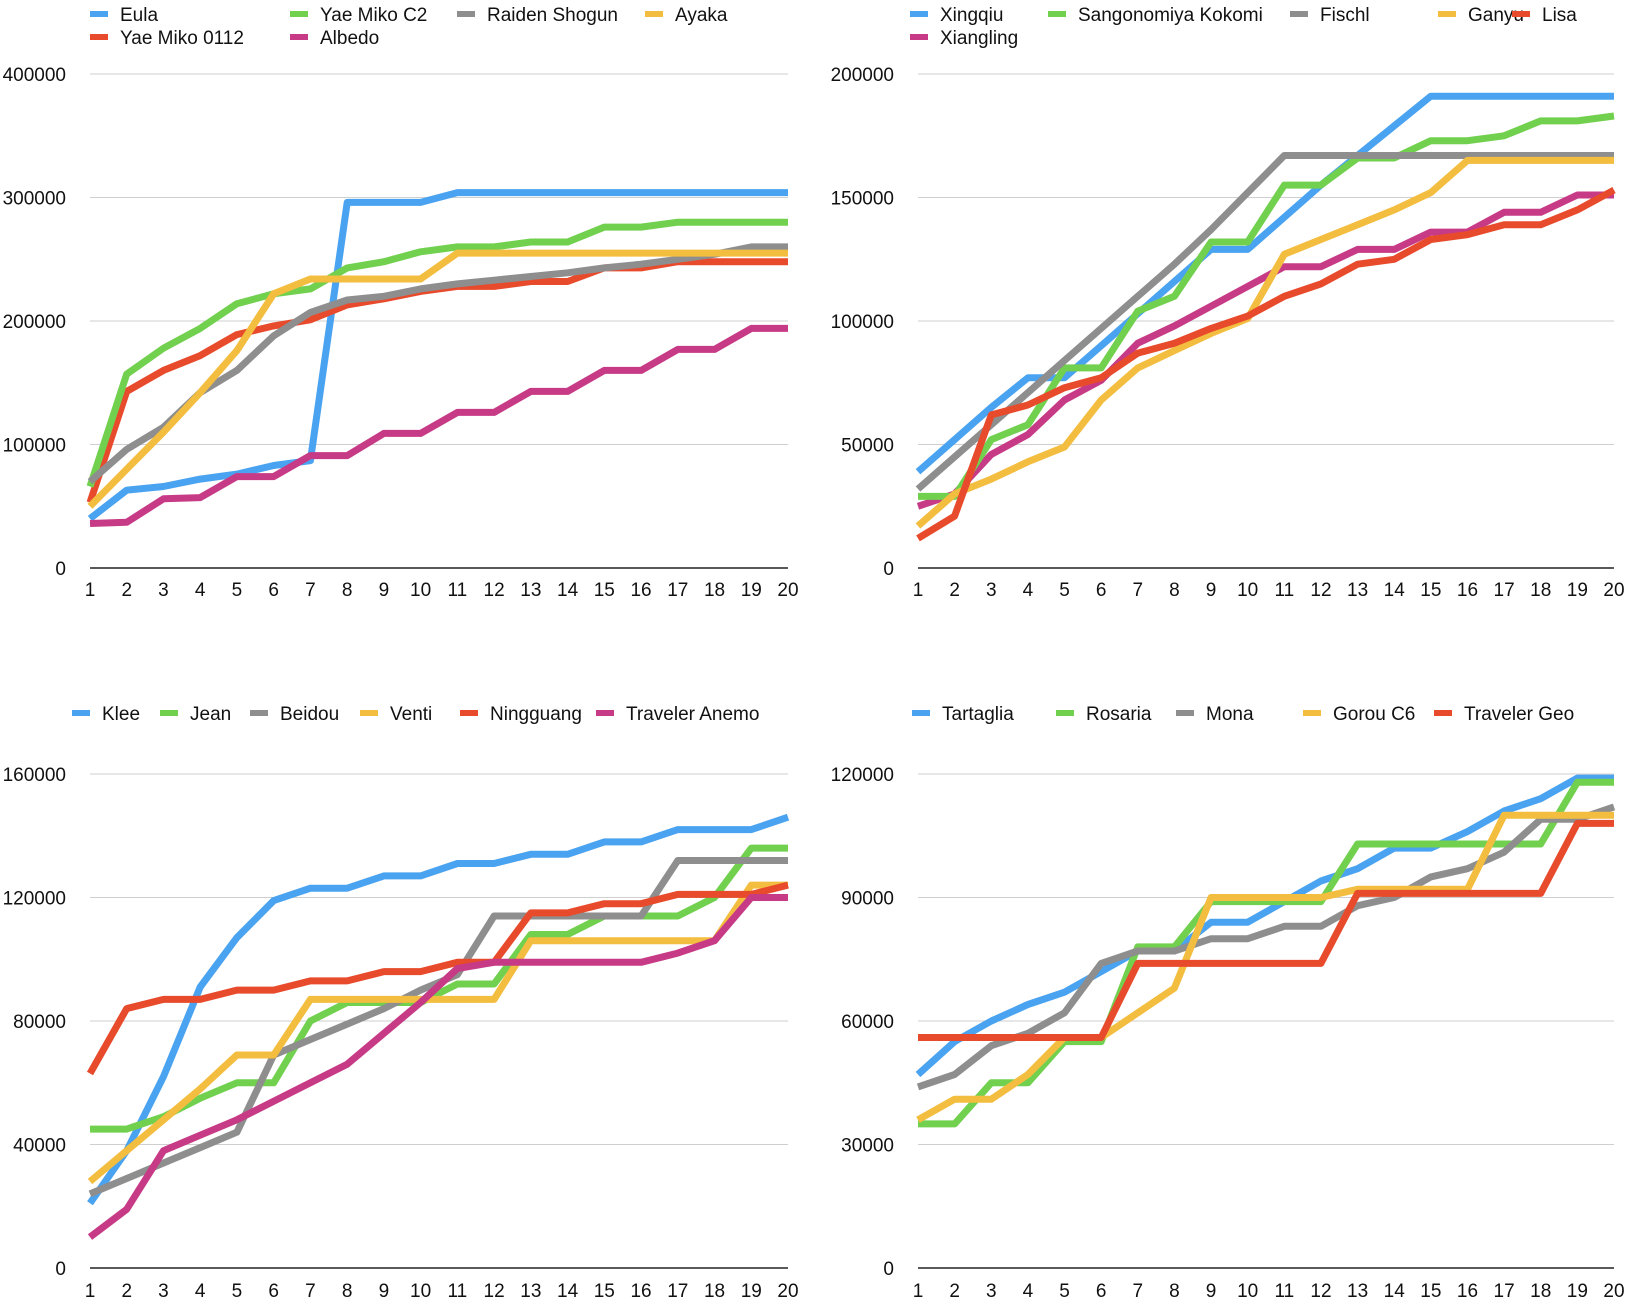  I want to click on x-tick-label: 10, so click(1247, 590).